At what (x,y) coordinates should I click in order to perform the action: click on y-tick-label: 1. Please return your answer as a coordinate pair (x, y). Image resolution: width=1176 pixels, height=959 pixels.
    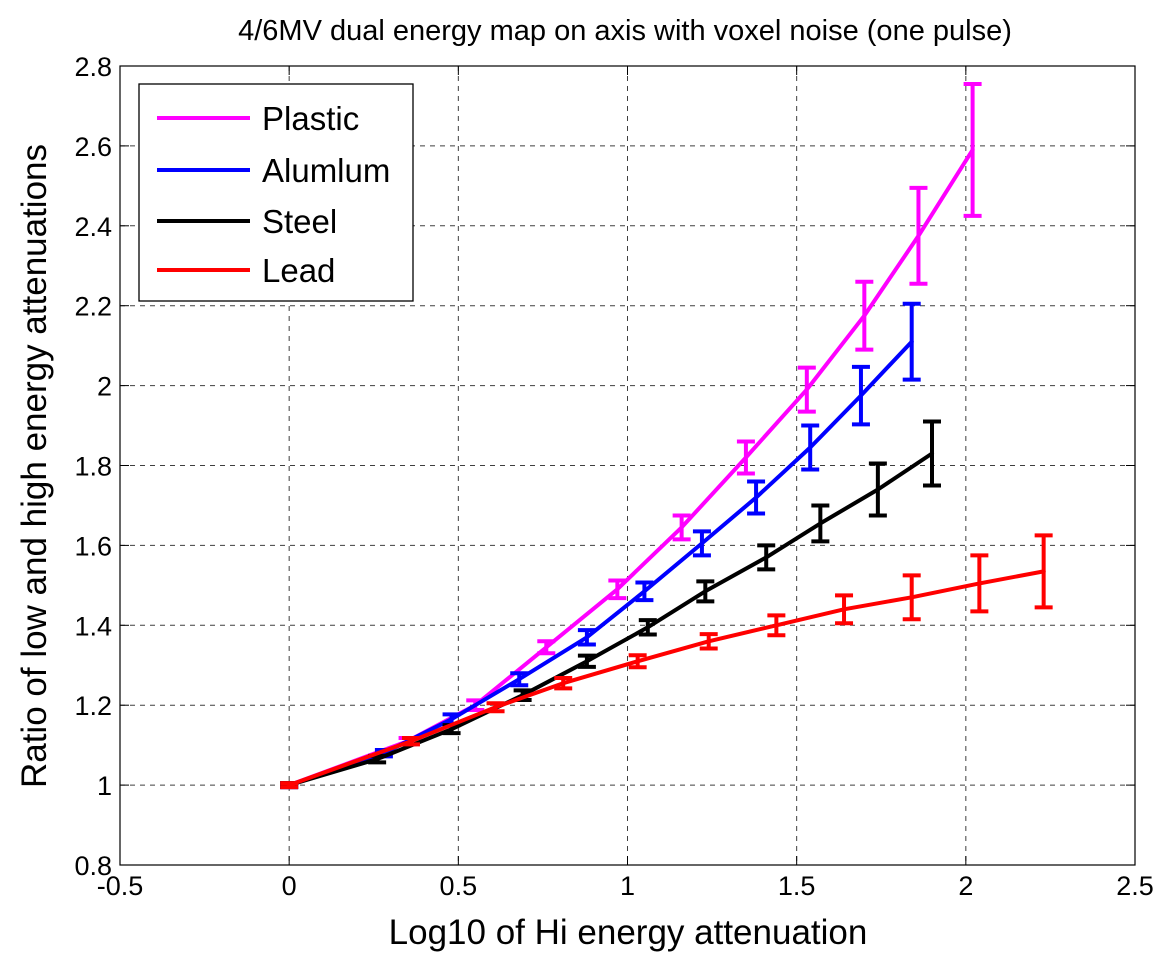
    Looking at the image, I should click on (104, 786).